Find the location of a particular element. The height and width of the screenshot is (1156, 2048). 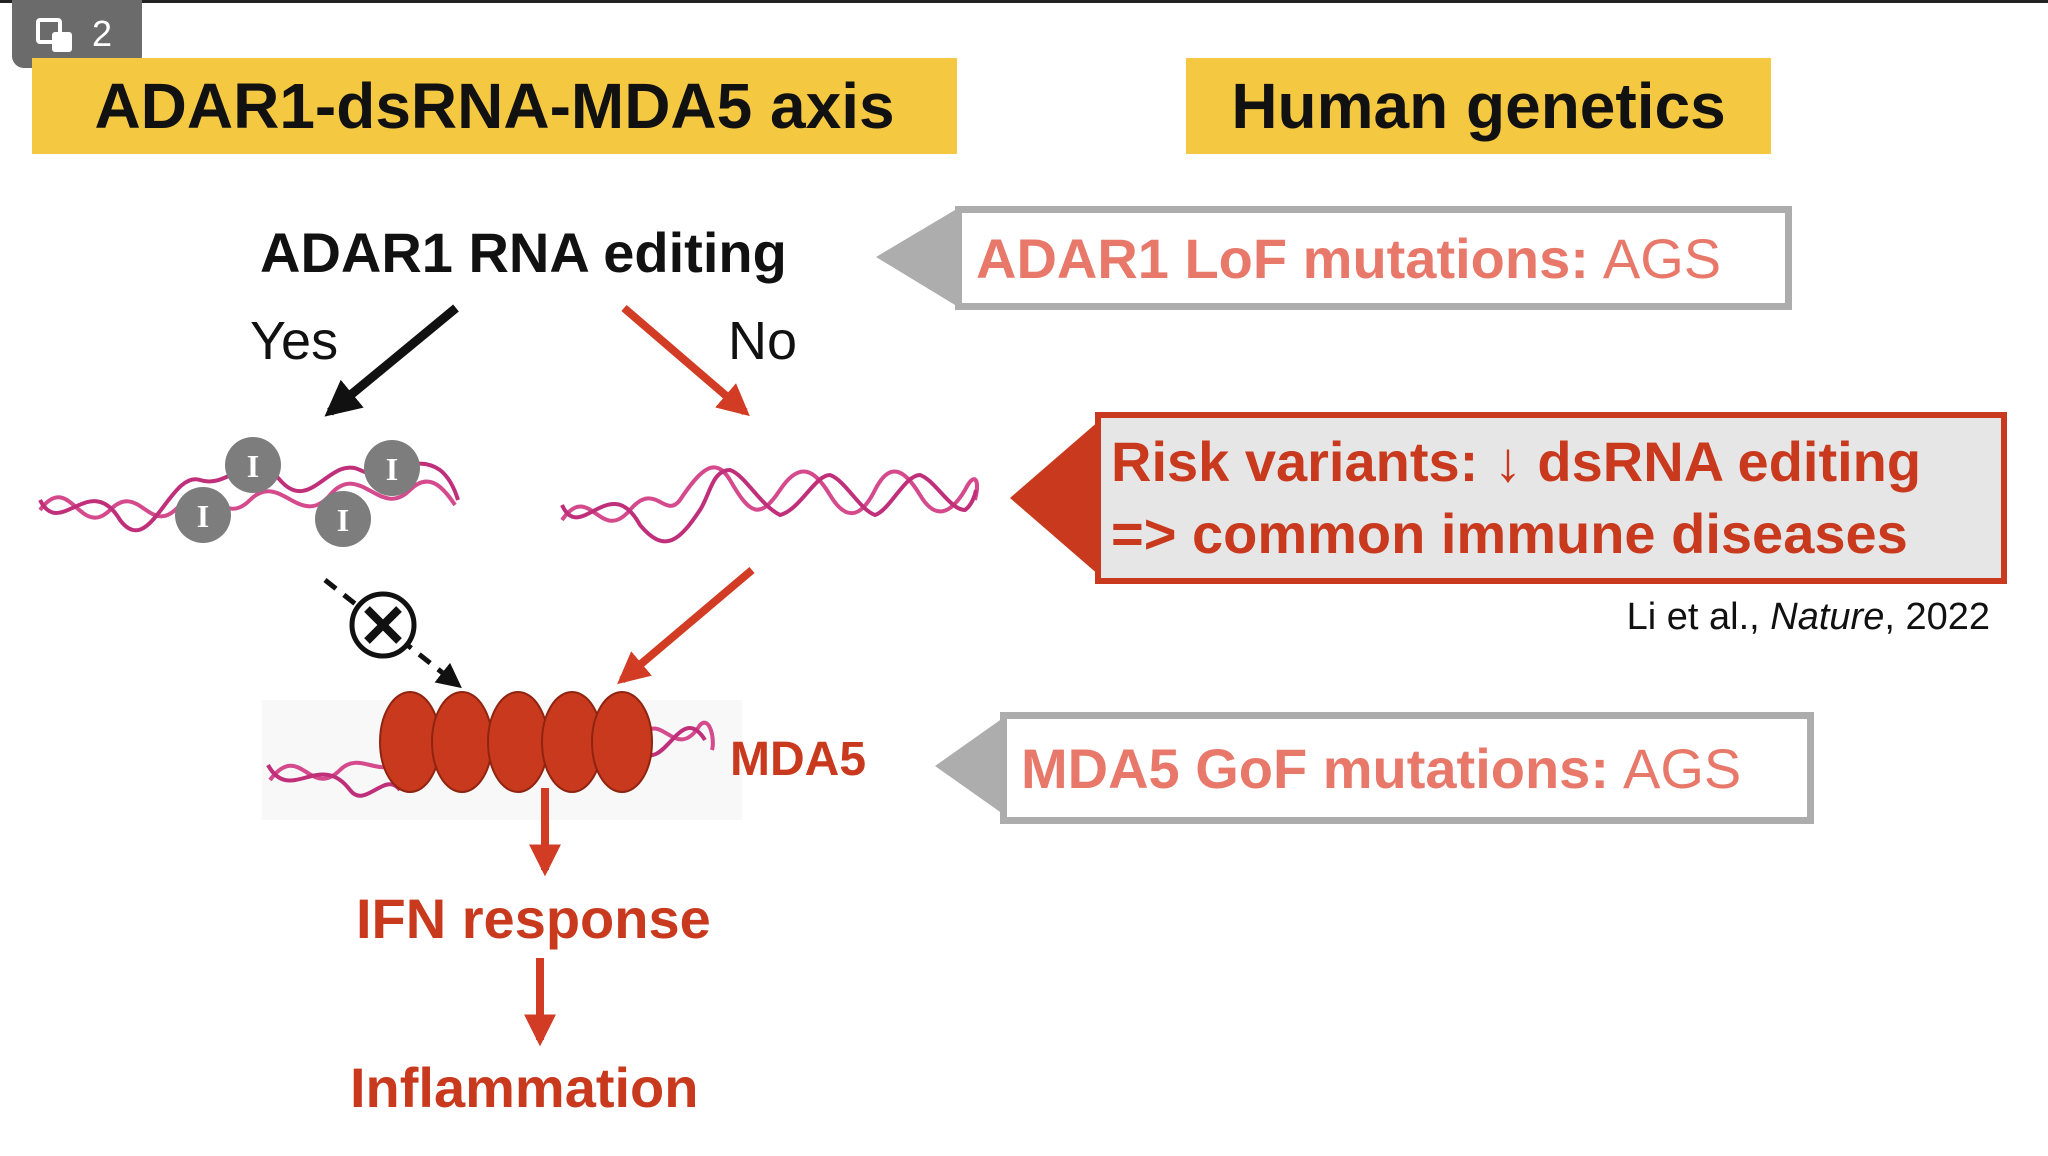

citation: Li et al., Nature, 2022 is located at coordinates (1808, 617).